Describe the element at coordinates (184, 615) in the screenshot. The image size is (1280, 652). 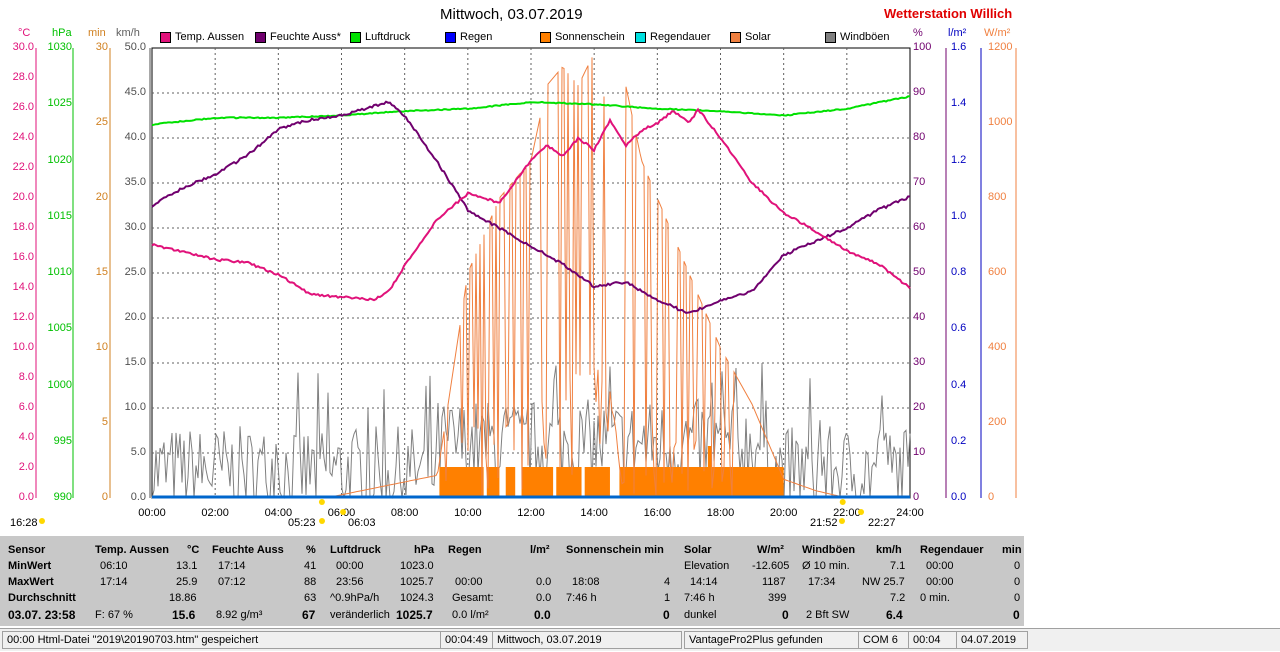
I see `temp-current: 15.6` at that location.